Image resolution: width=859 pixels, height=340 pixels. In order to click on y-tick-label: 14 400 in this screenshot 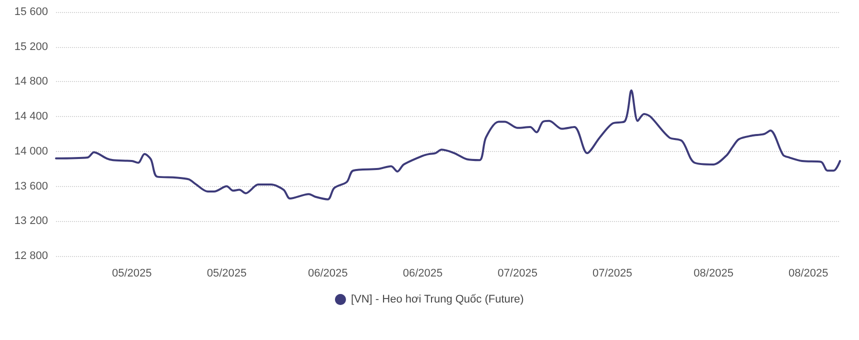, I will do `click(31, 116)`.